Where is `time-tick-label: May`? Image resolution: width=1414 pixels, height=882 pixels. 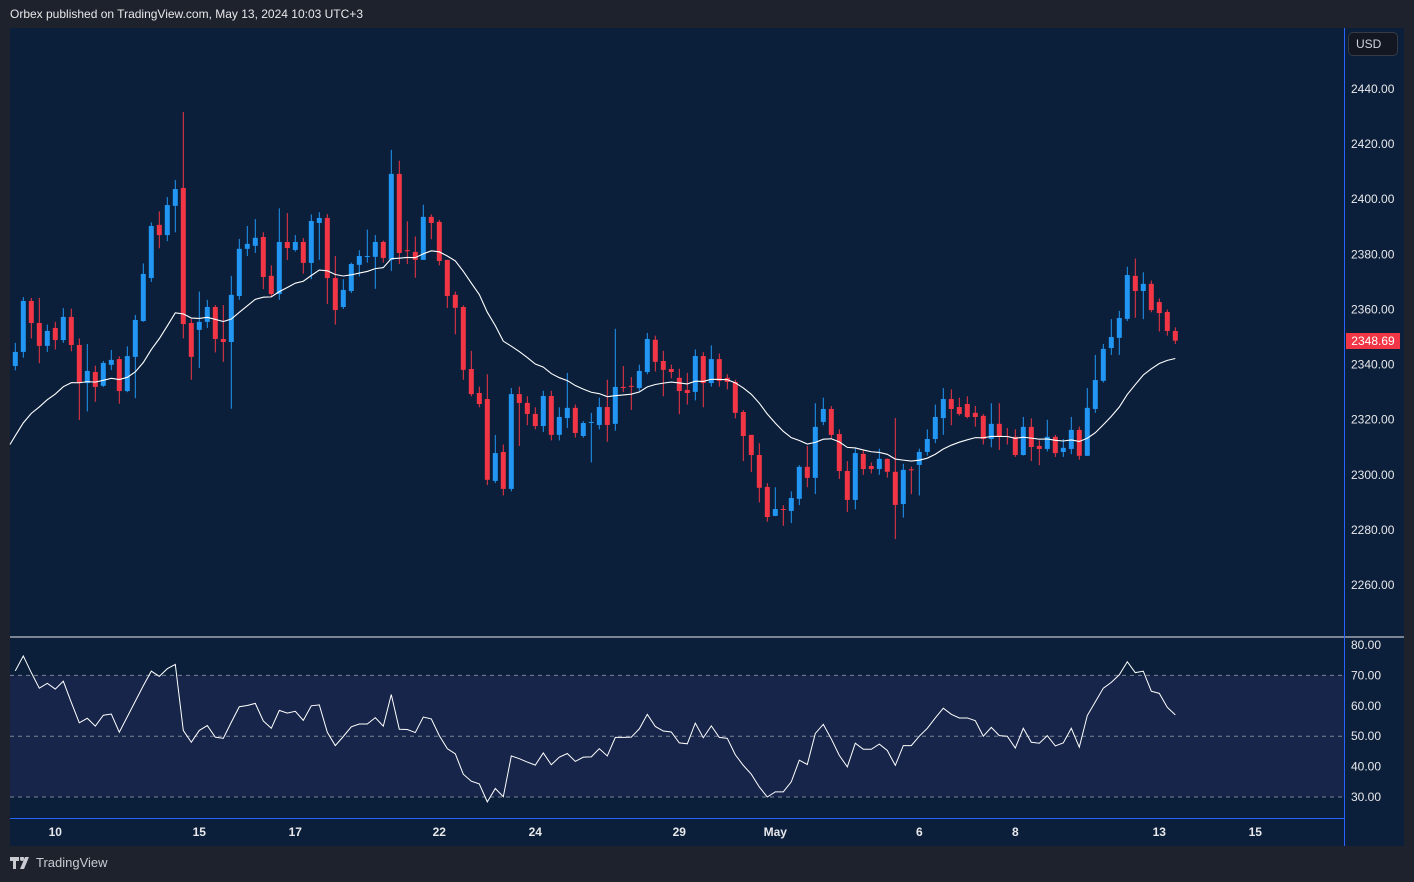 time-tick-label: May is located at coordinates (776, 832).